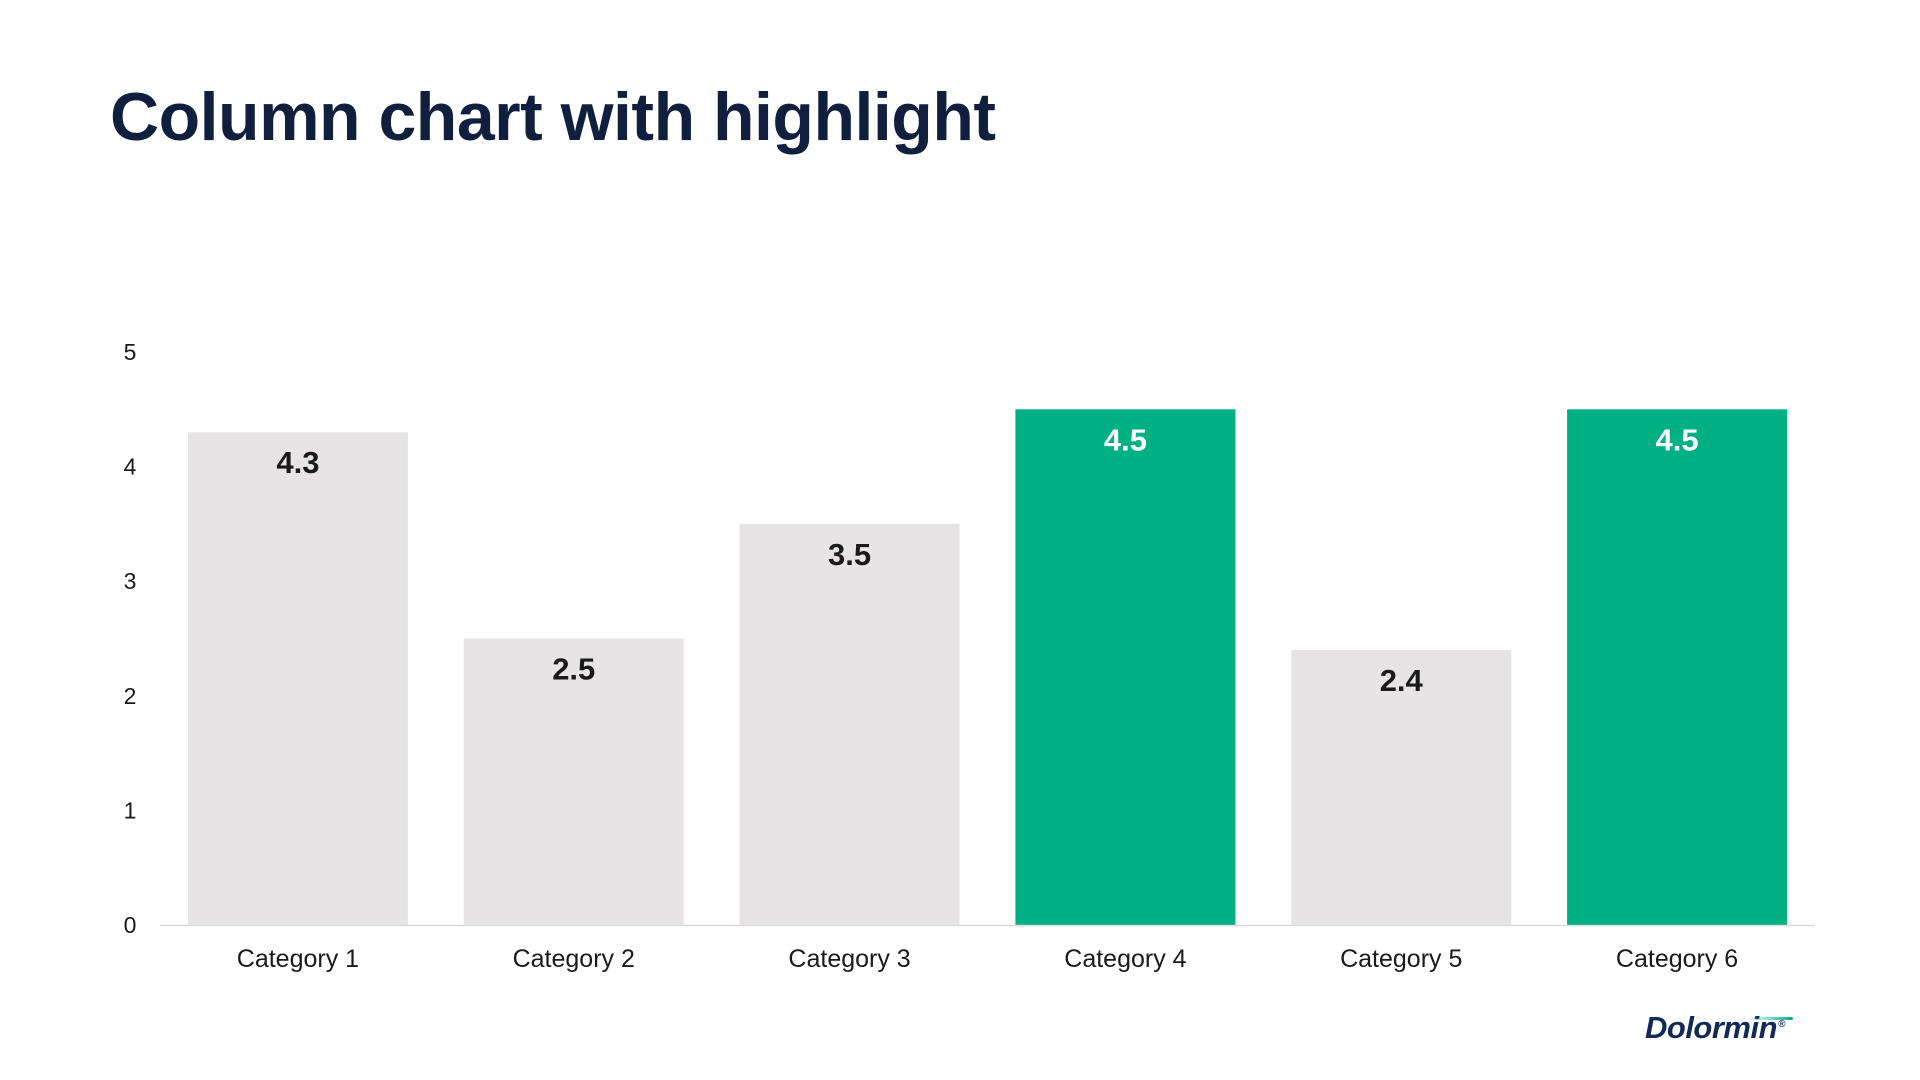  I want to click on category-label: Category 2, so click(574, 959).